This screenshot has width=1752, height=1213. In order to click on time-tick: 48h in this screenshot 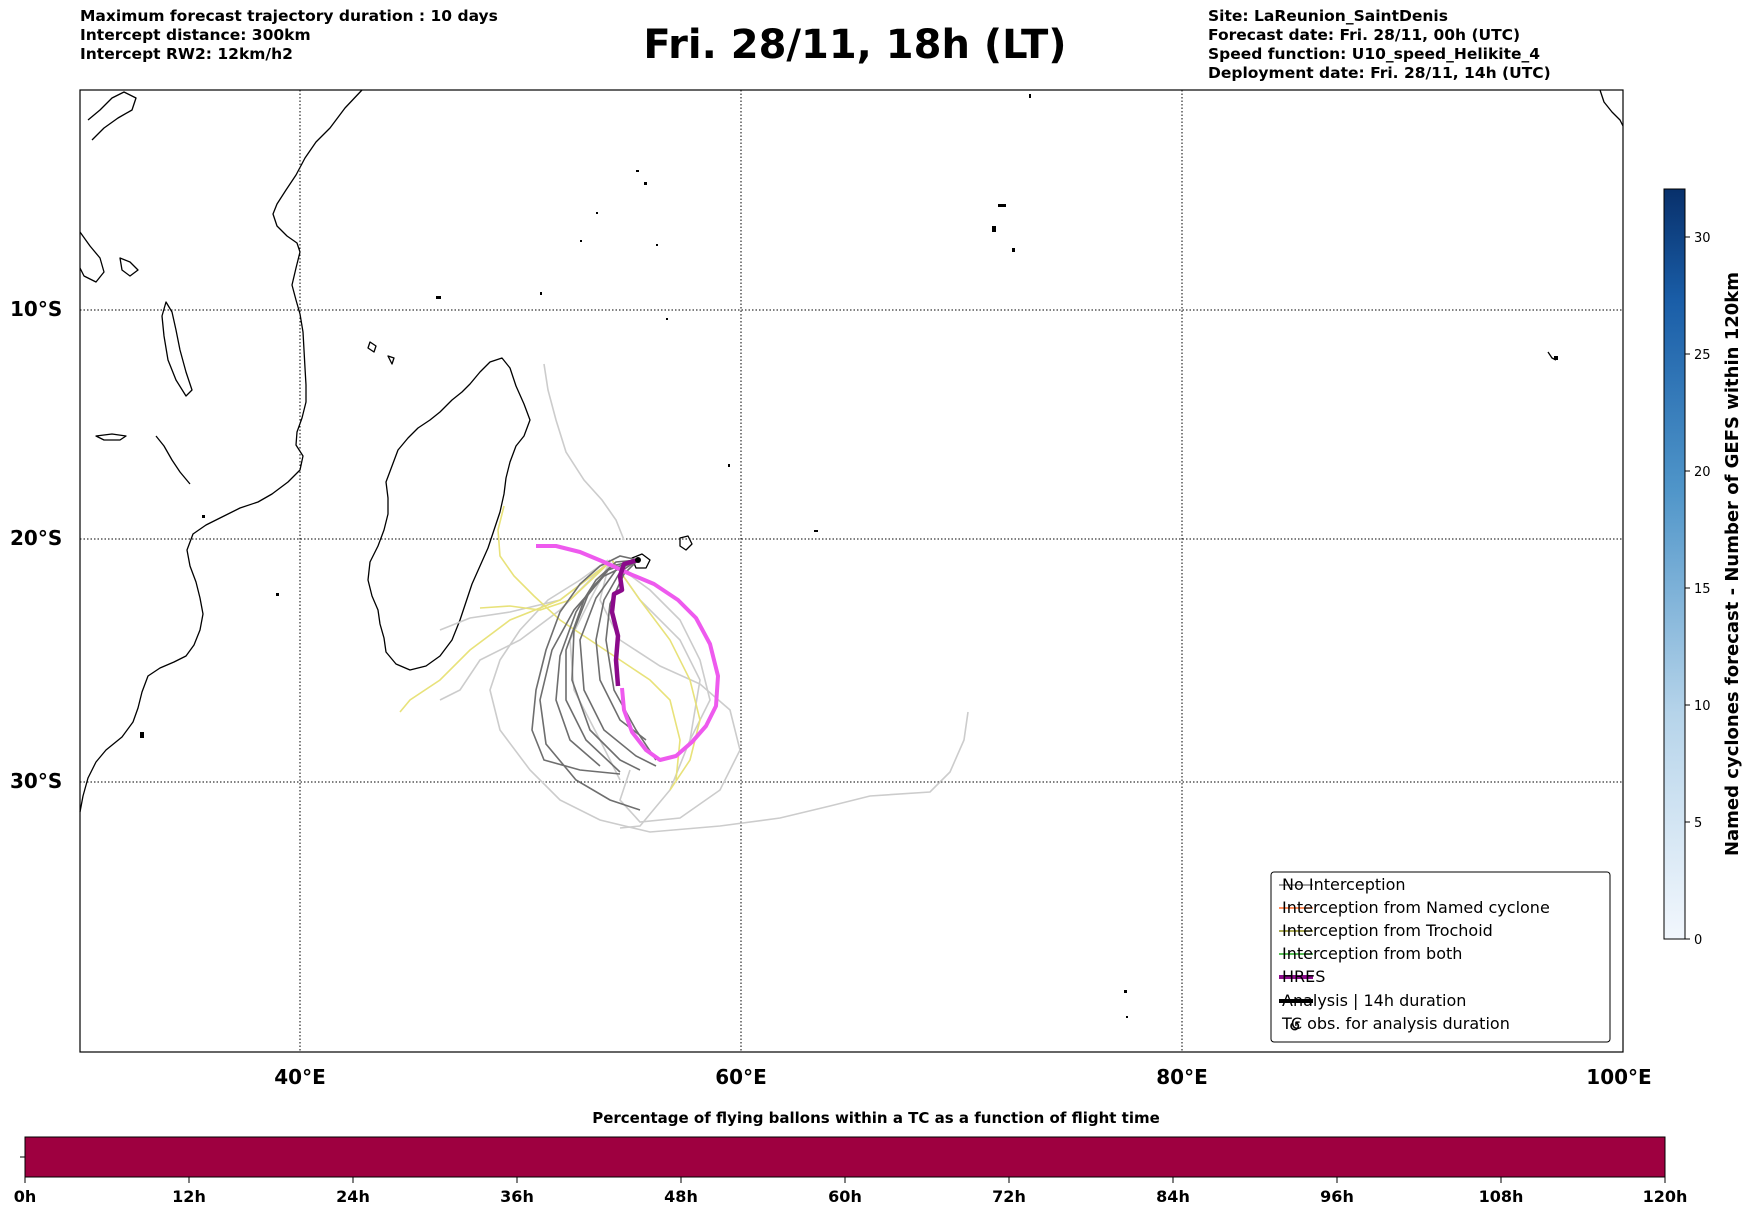, I will do `click(681, 1196)`.